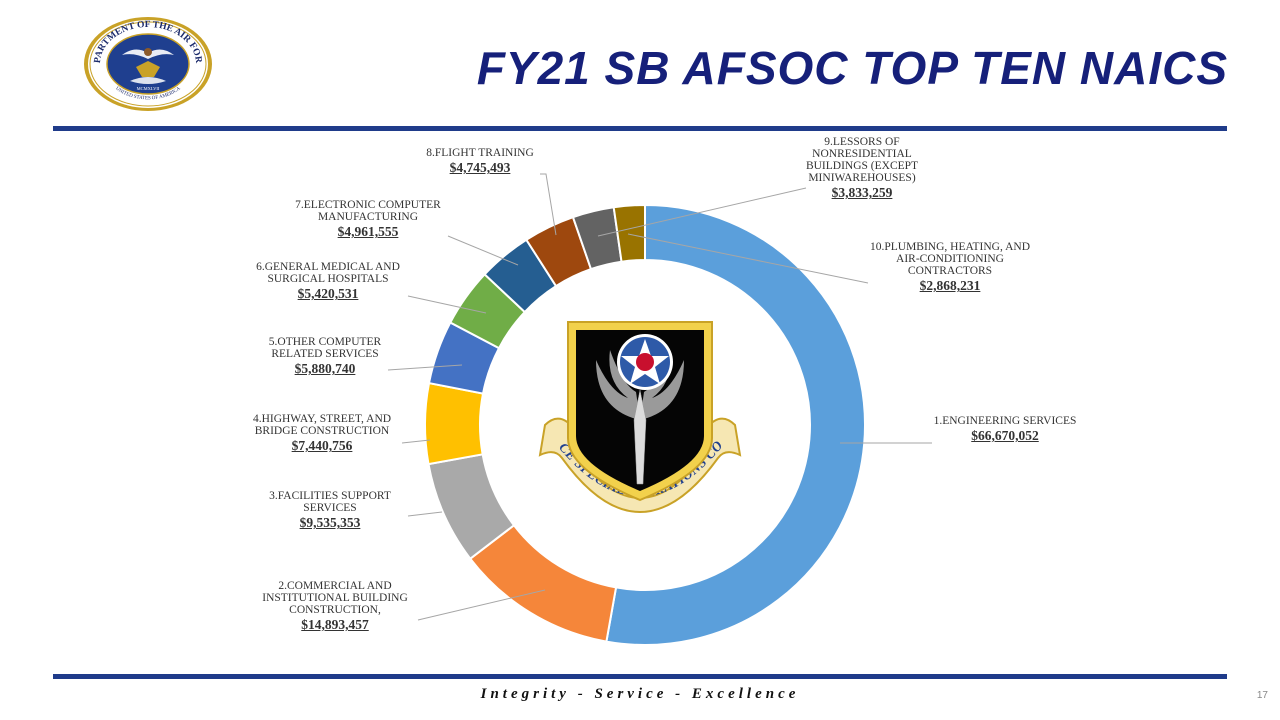 The width and height of the screenshot is (1280, 720). What do you see at coordinates (1005, 435) in the screenshot?
I see `data-label-value: $66,670,052` at bounding box center [1005, 435].